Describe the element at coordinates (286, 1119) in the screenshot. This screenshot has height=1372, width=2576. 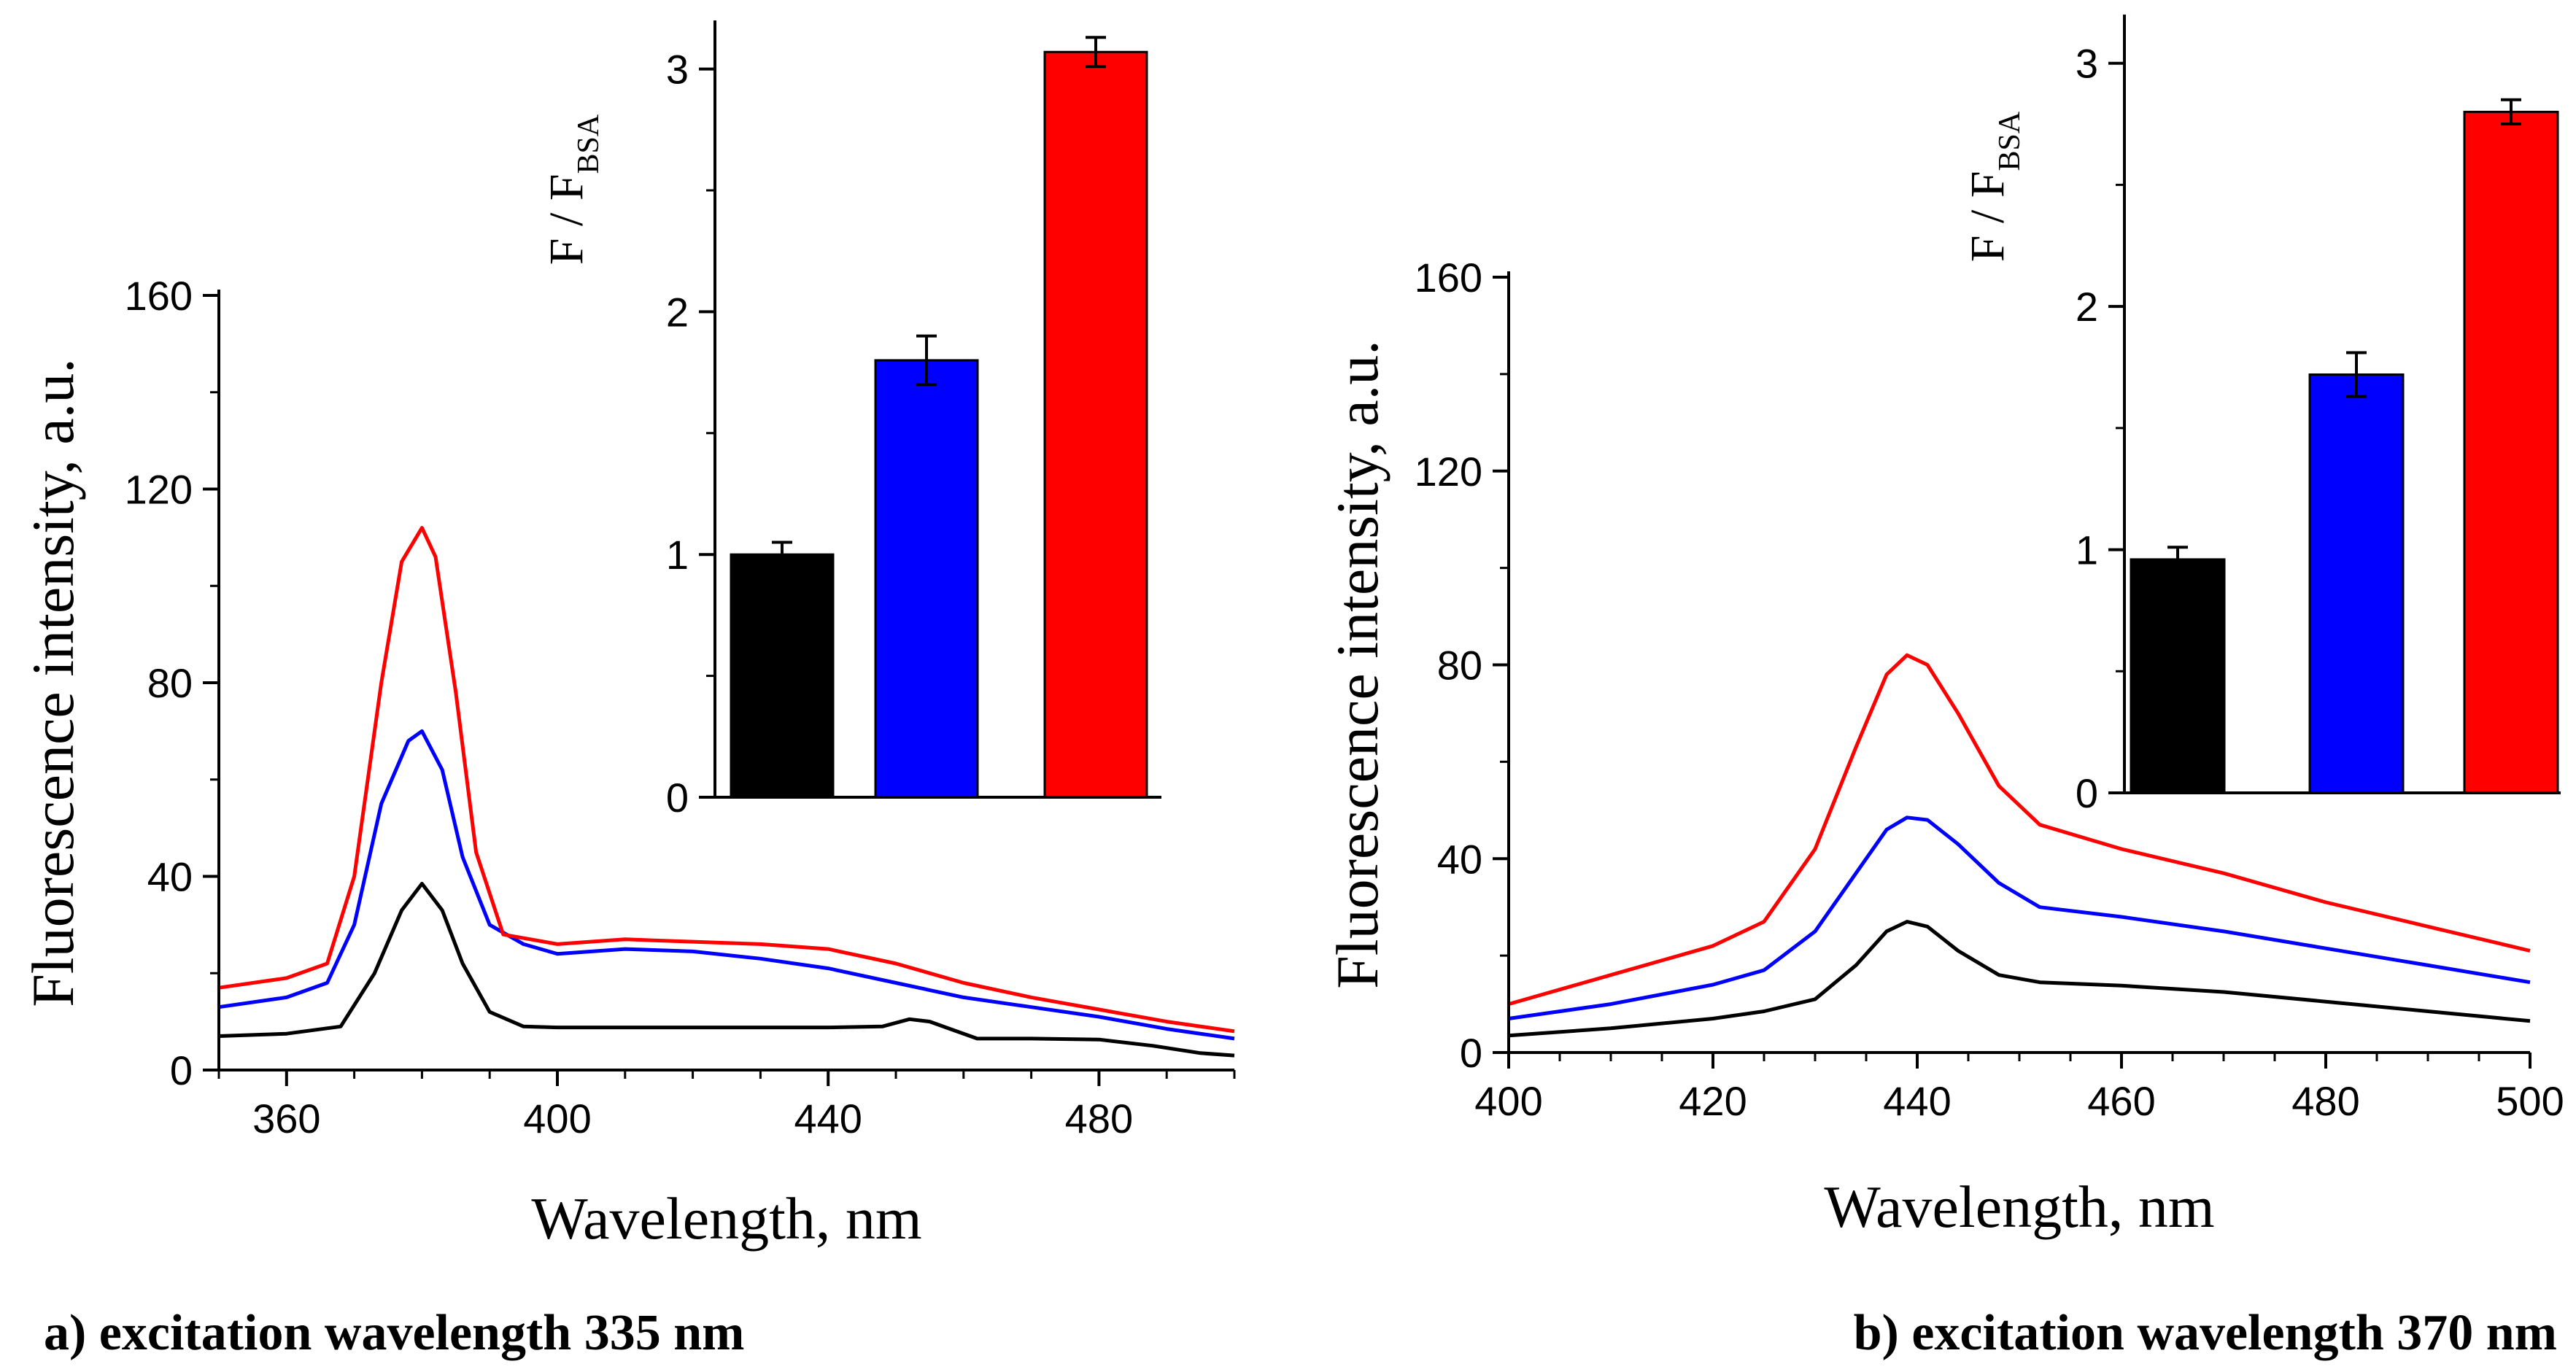
I see `x-tick-label: 360` at that location.